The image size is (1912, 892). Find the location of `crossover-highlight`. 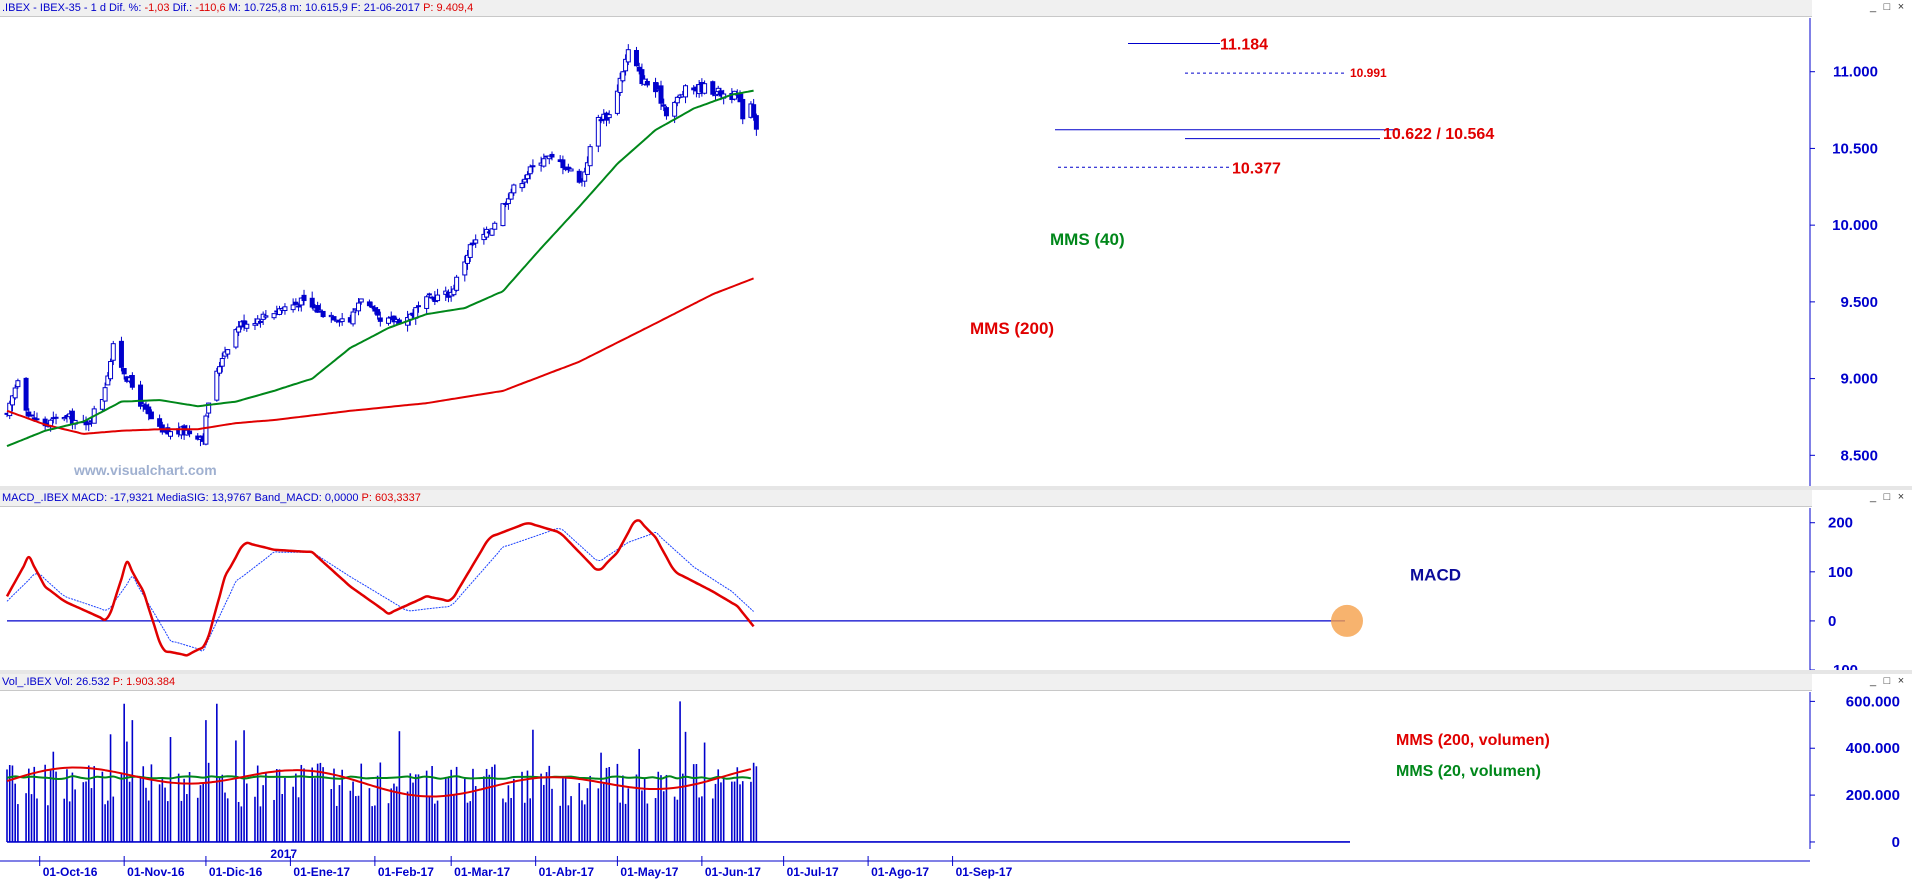

crossover-highlight is located at coordinates (1347, 620).